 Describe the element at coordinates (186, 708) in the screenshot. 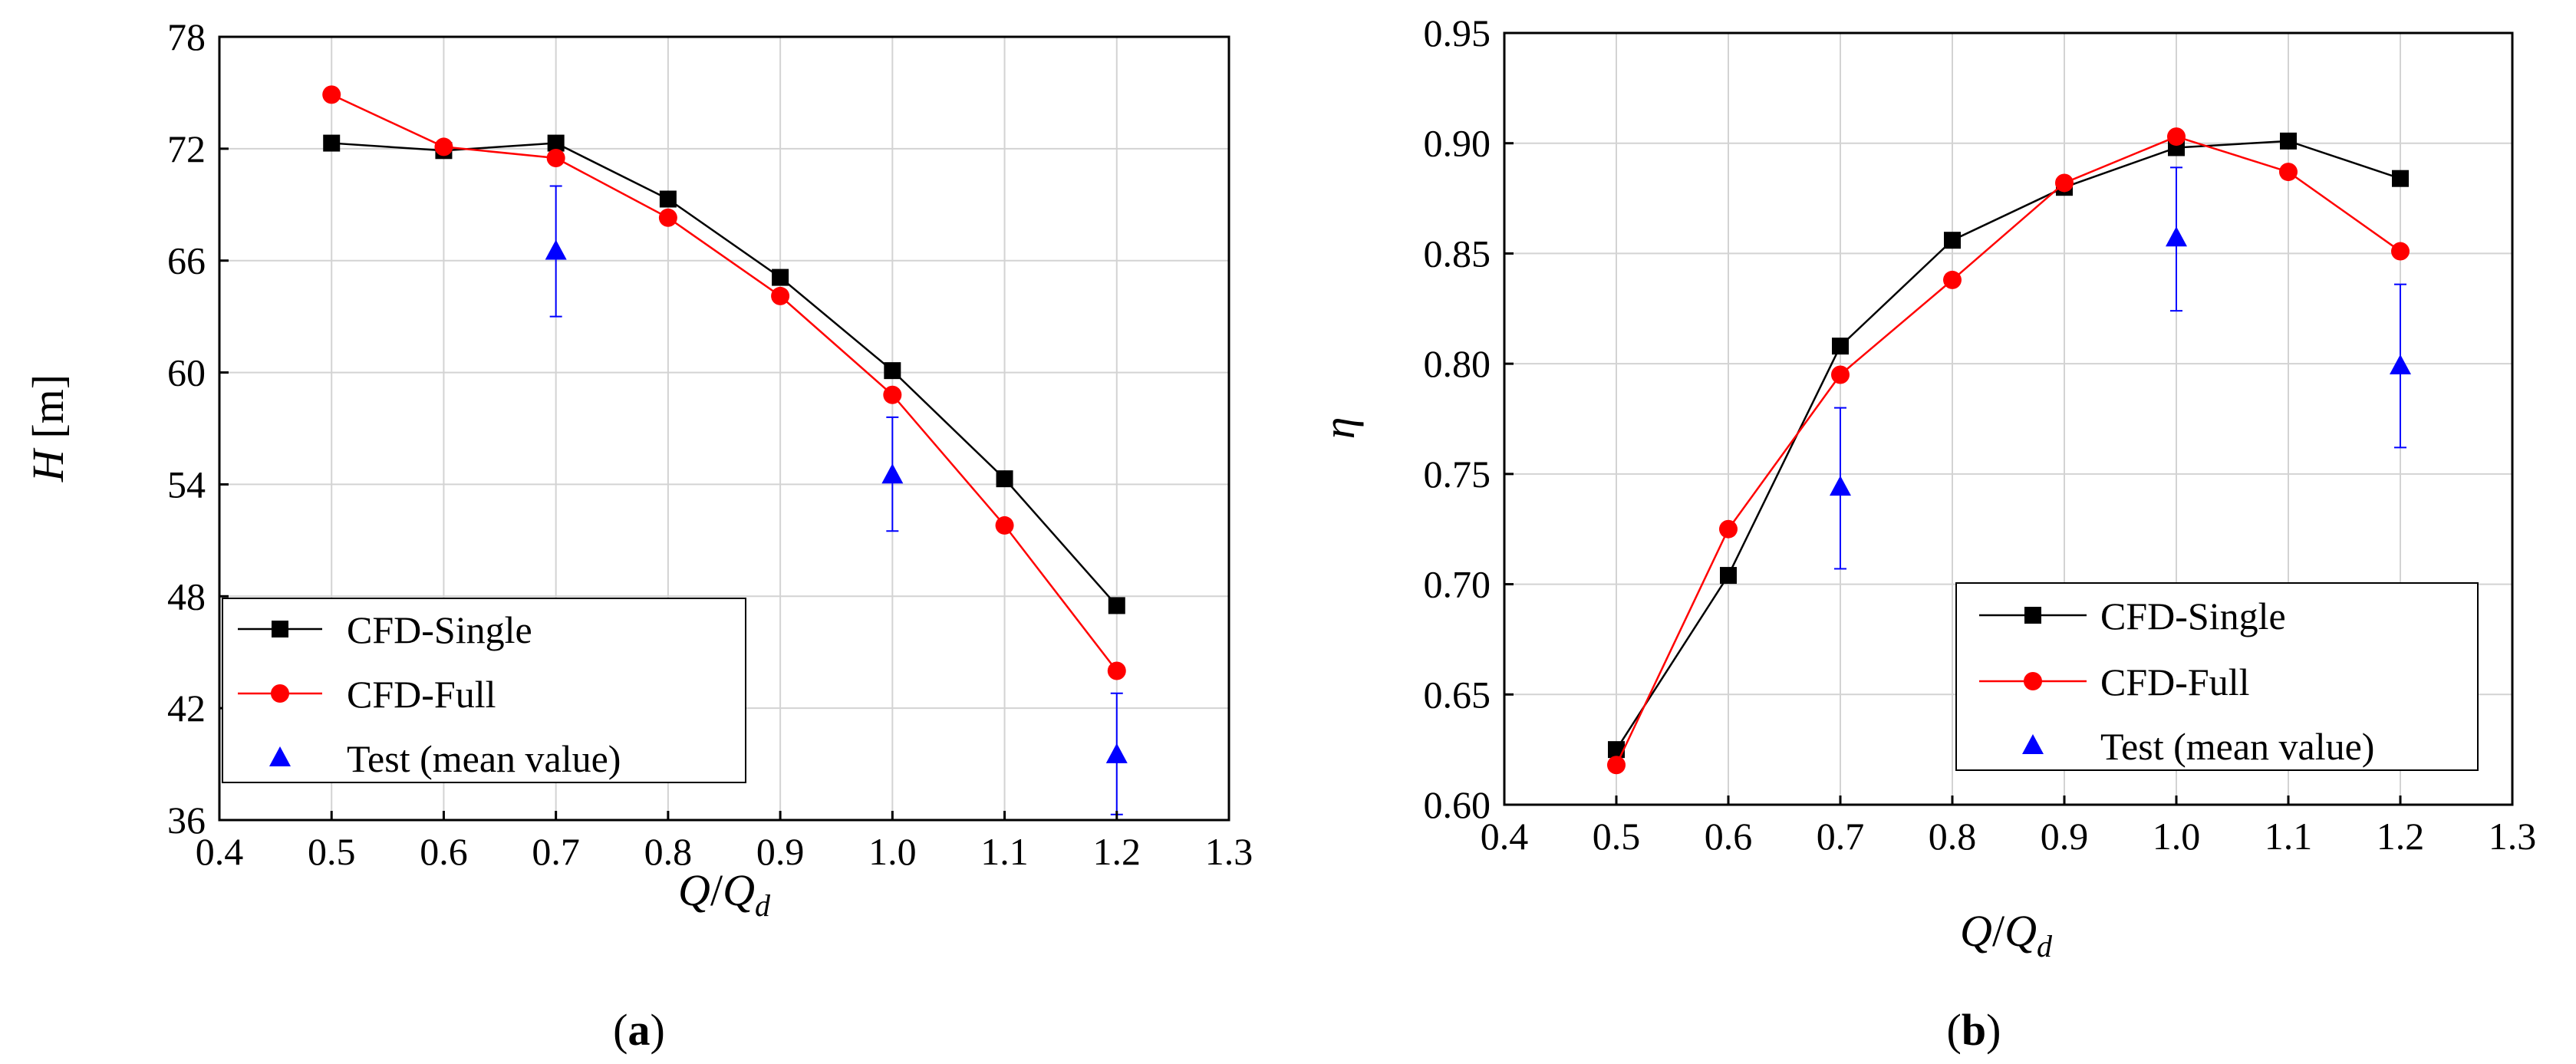

I see `chart-a-ytick-label: 42` at that location.